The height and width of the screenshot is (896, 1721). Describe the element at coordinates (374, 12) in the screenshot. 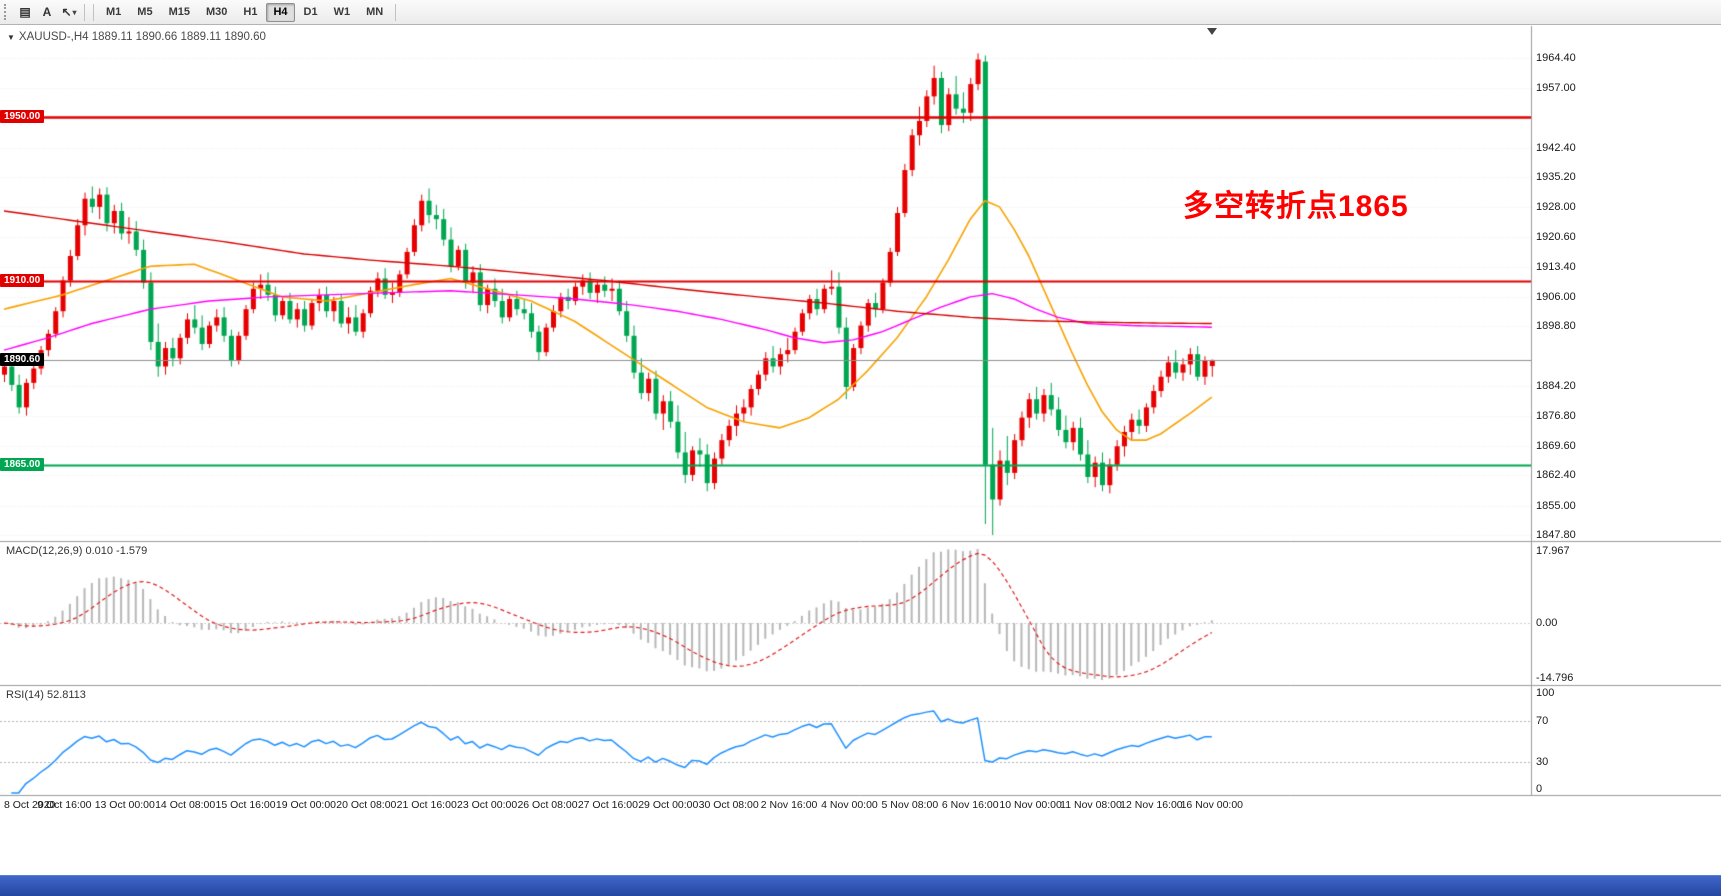

I see `timeframe-MN-button: MN` at that location.